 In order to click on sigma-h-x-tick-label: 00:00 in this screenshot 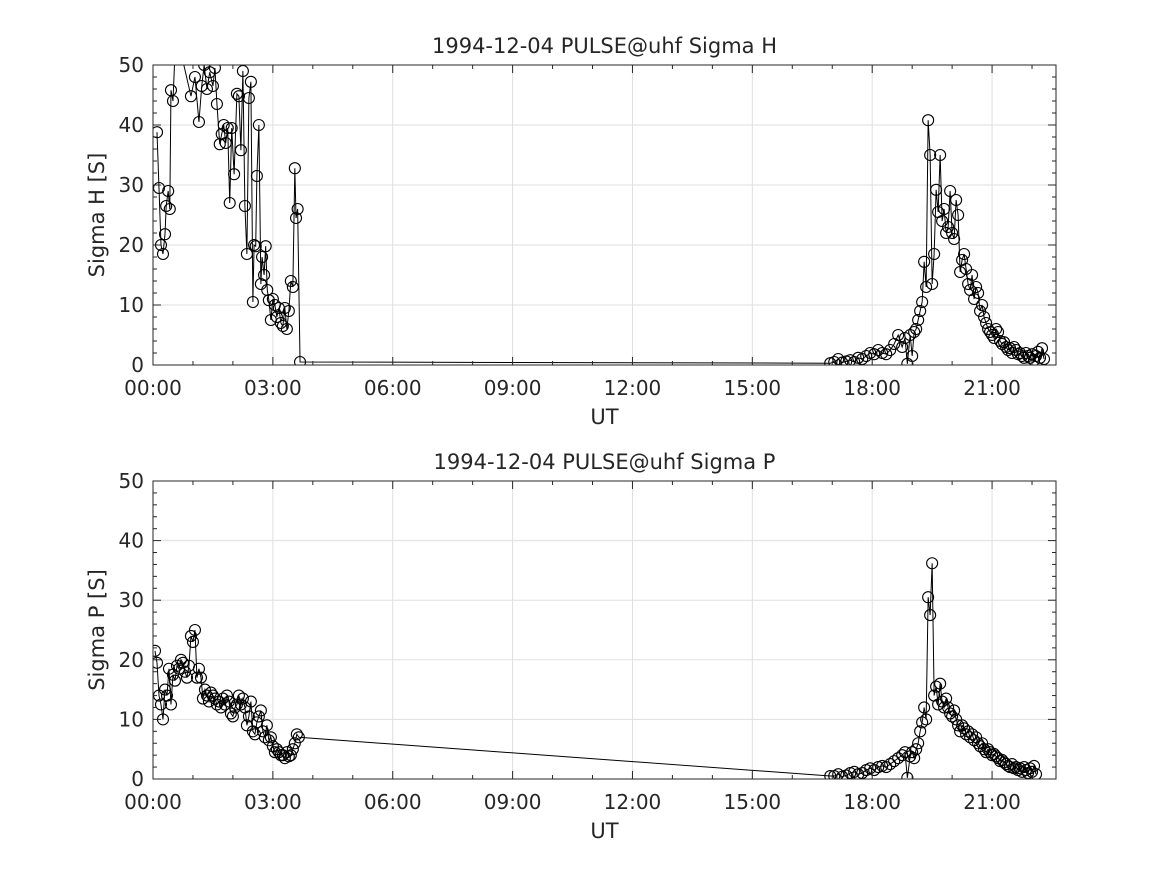, I will do `click(153, 388)`.